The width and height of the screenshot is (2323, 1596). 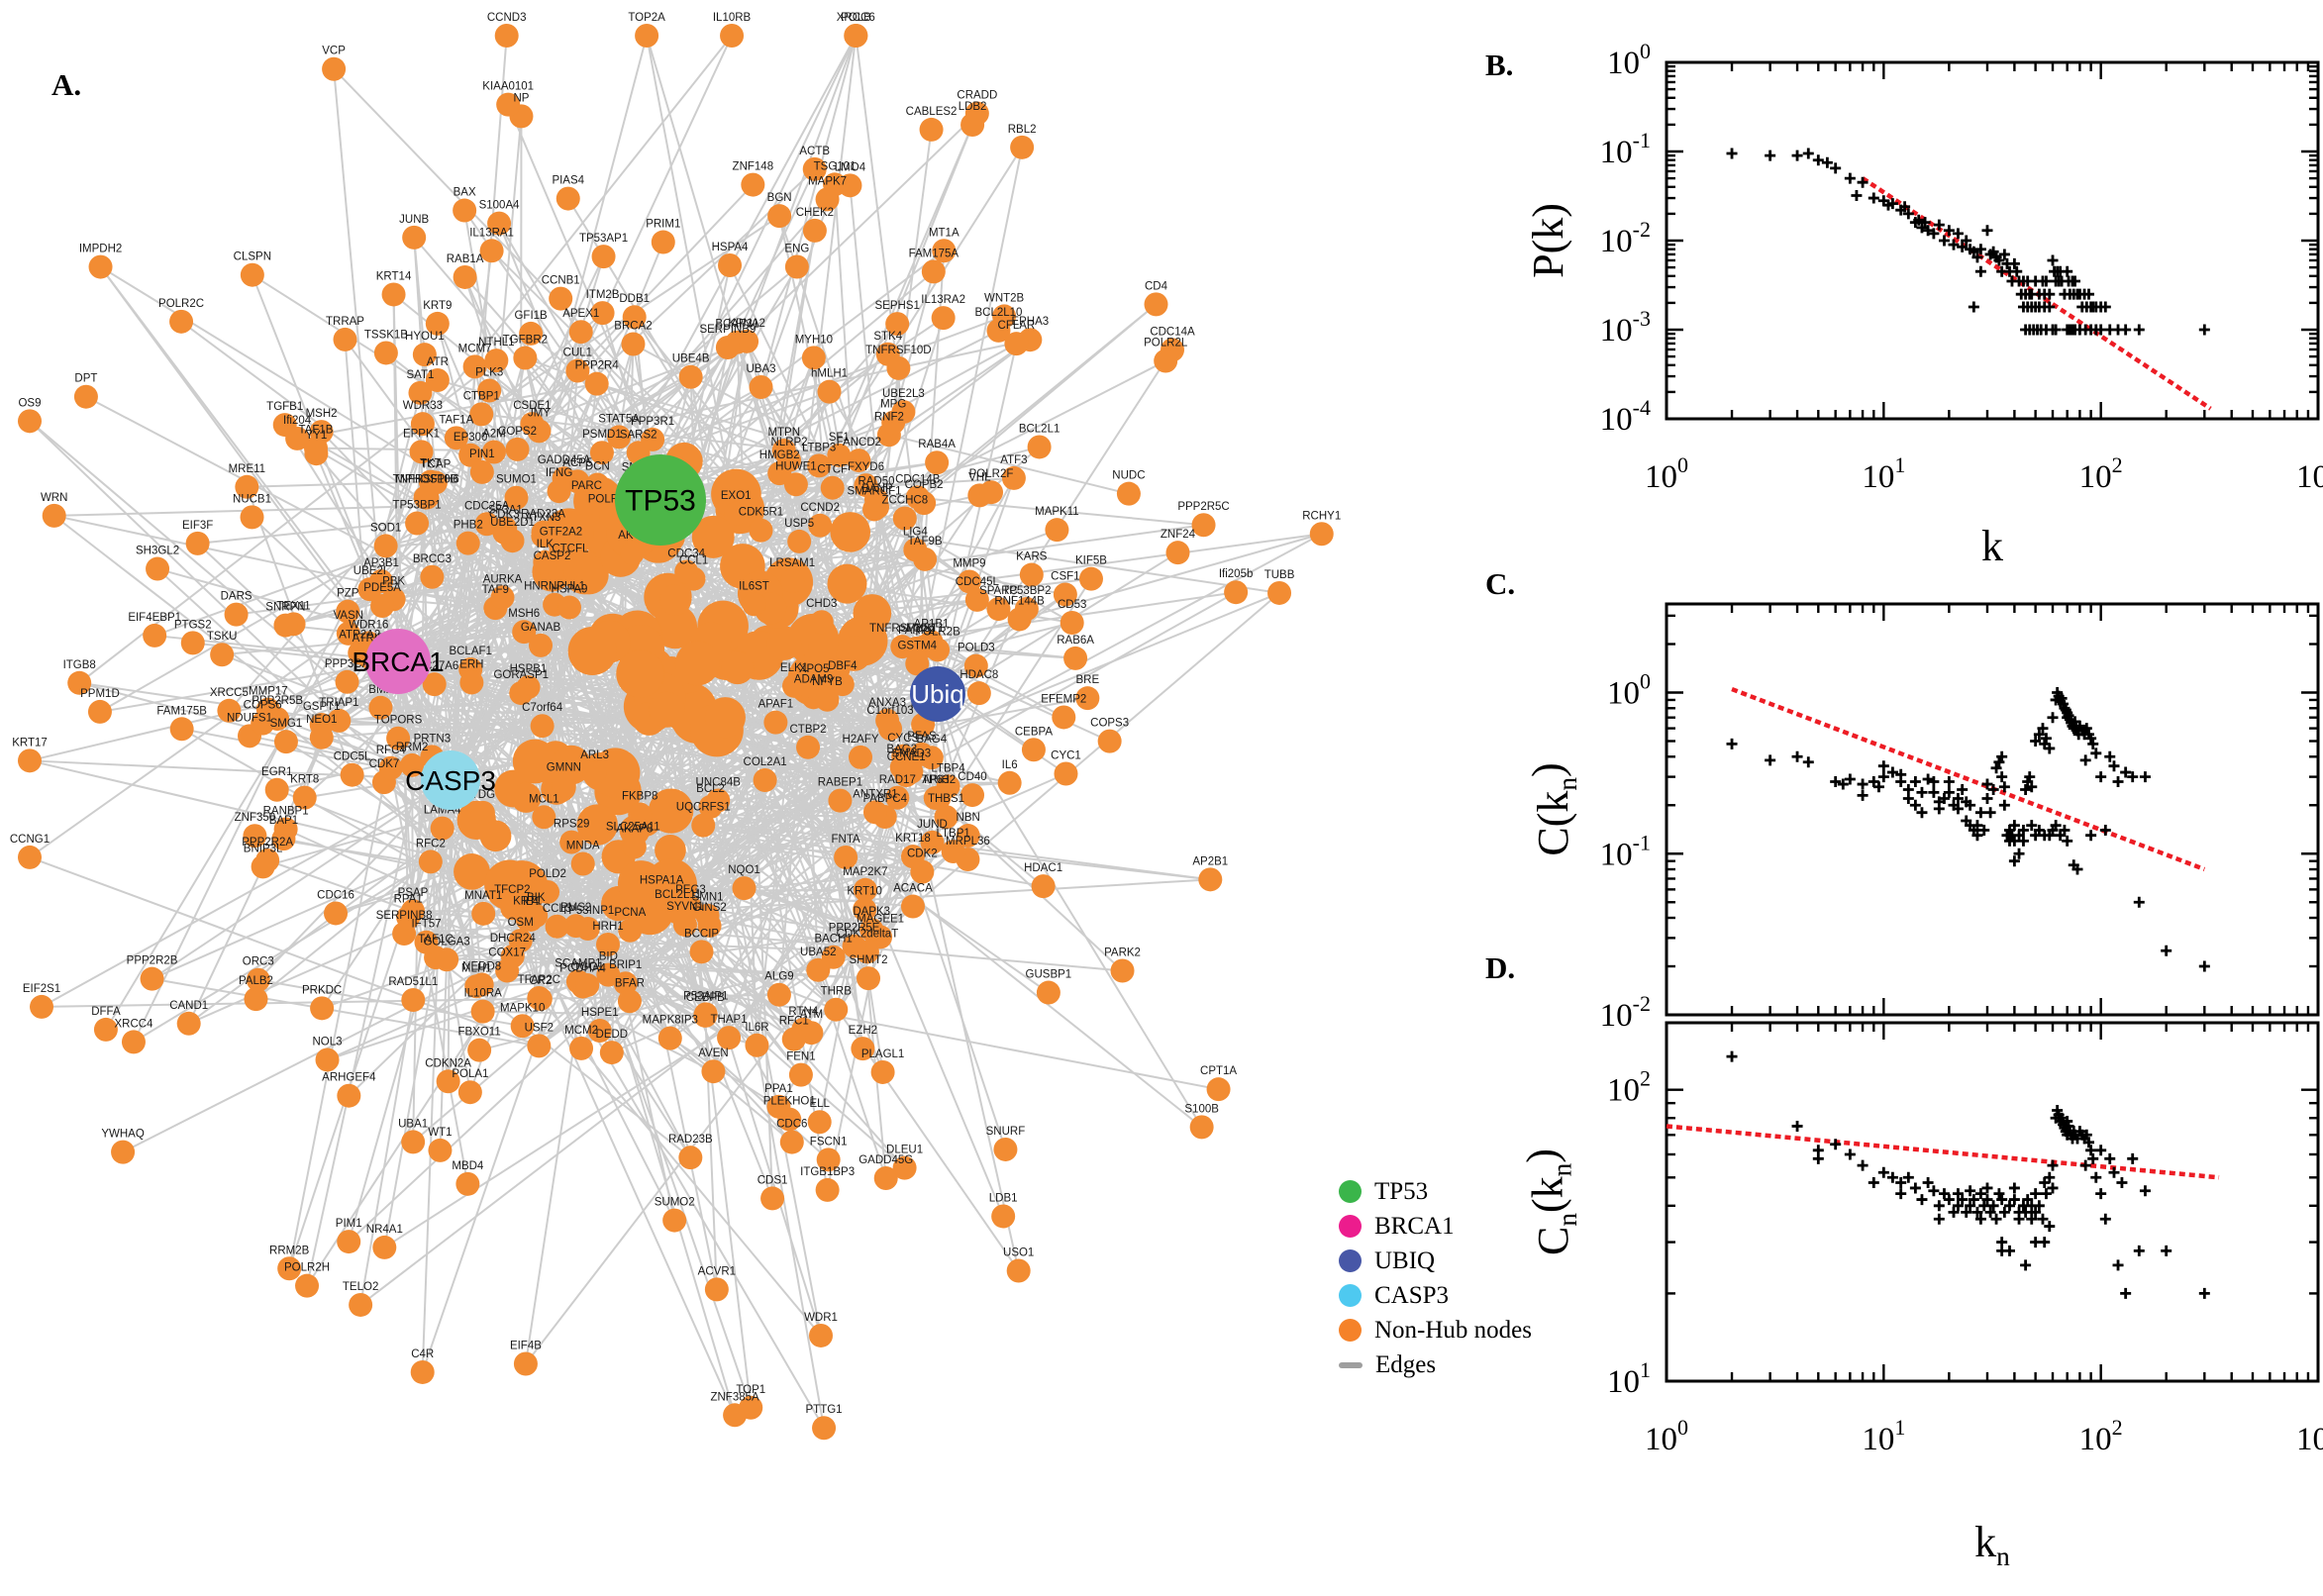 What do you see at coordinates (747, 324) in the screenshot?
I see `network-node-label: KPNA2` at bounding box center [747, 324].